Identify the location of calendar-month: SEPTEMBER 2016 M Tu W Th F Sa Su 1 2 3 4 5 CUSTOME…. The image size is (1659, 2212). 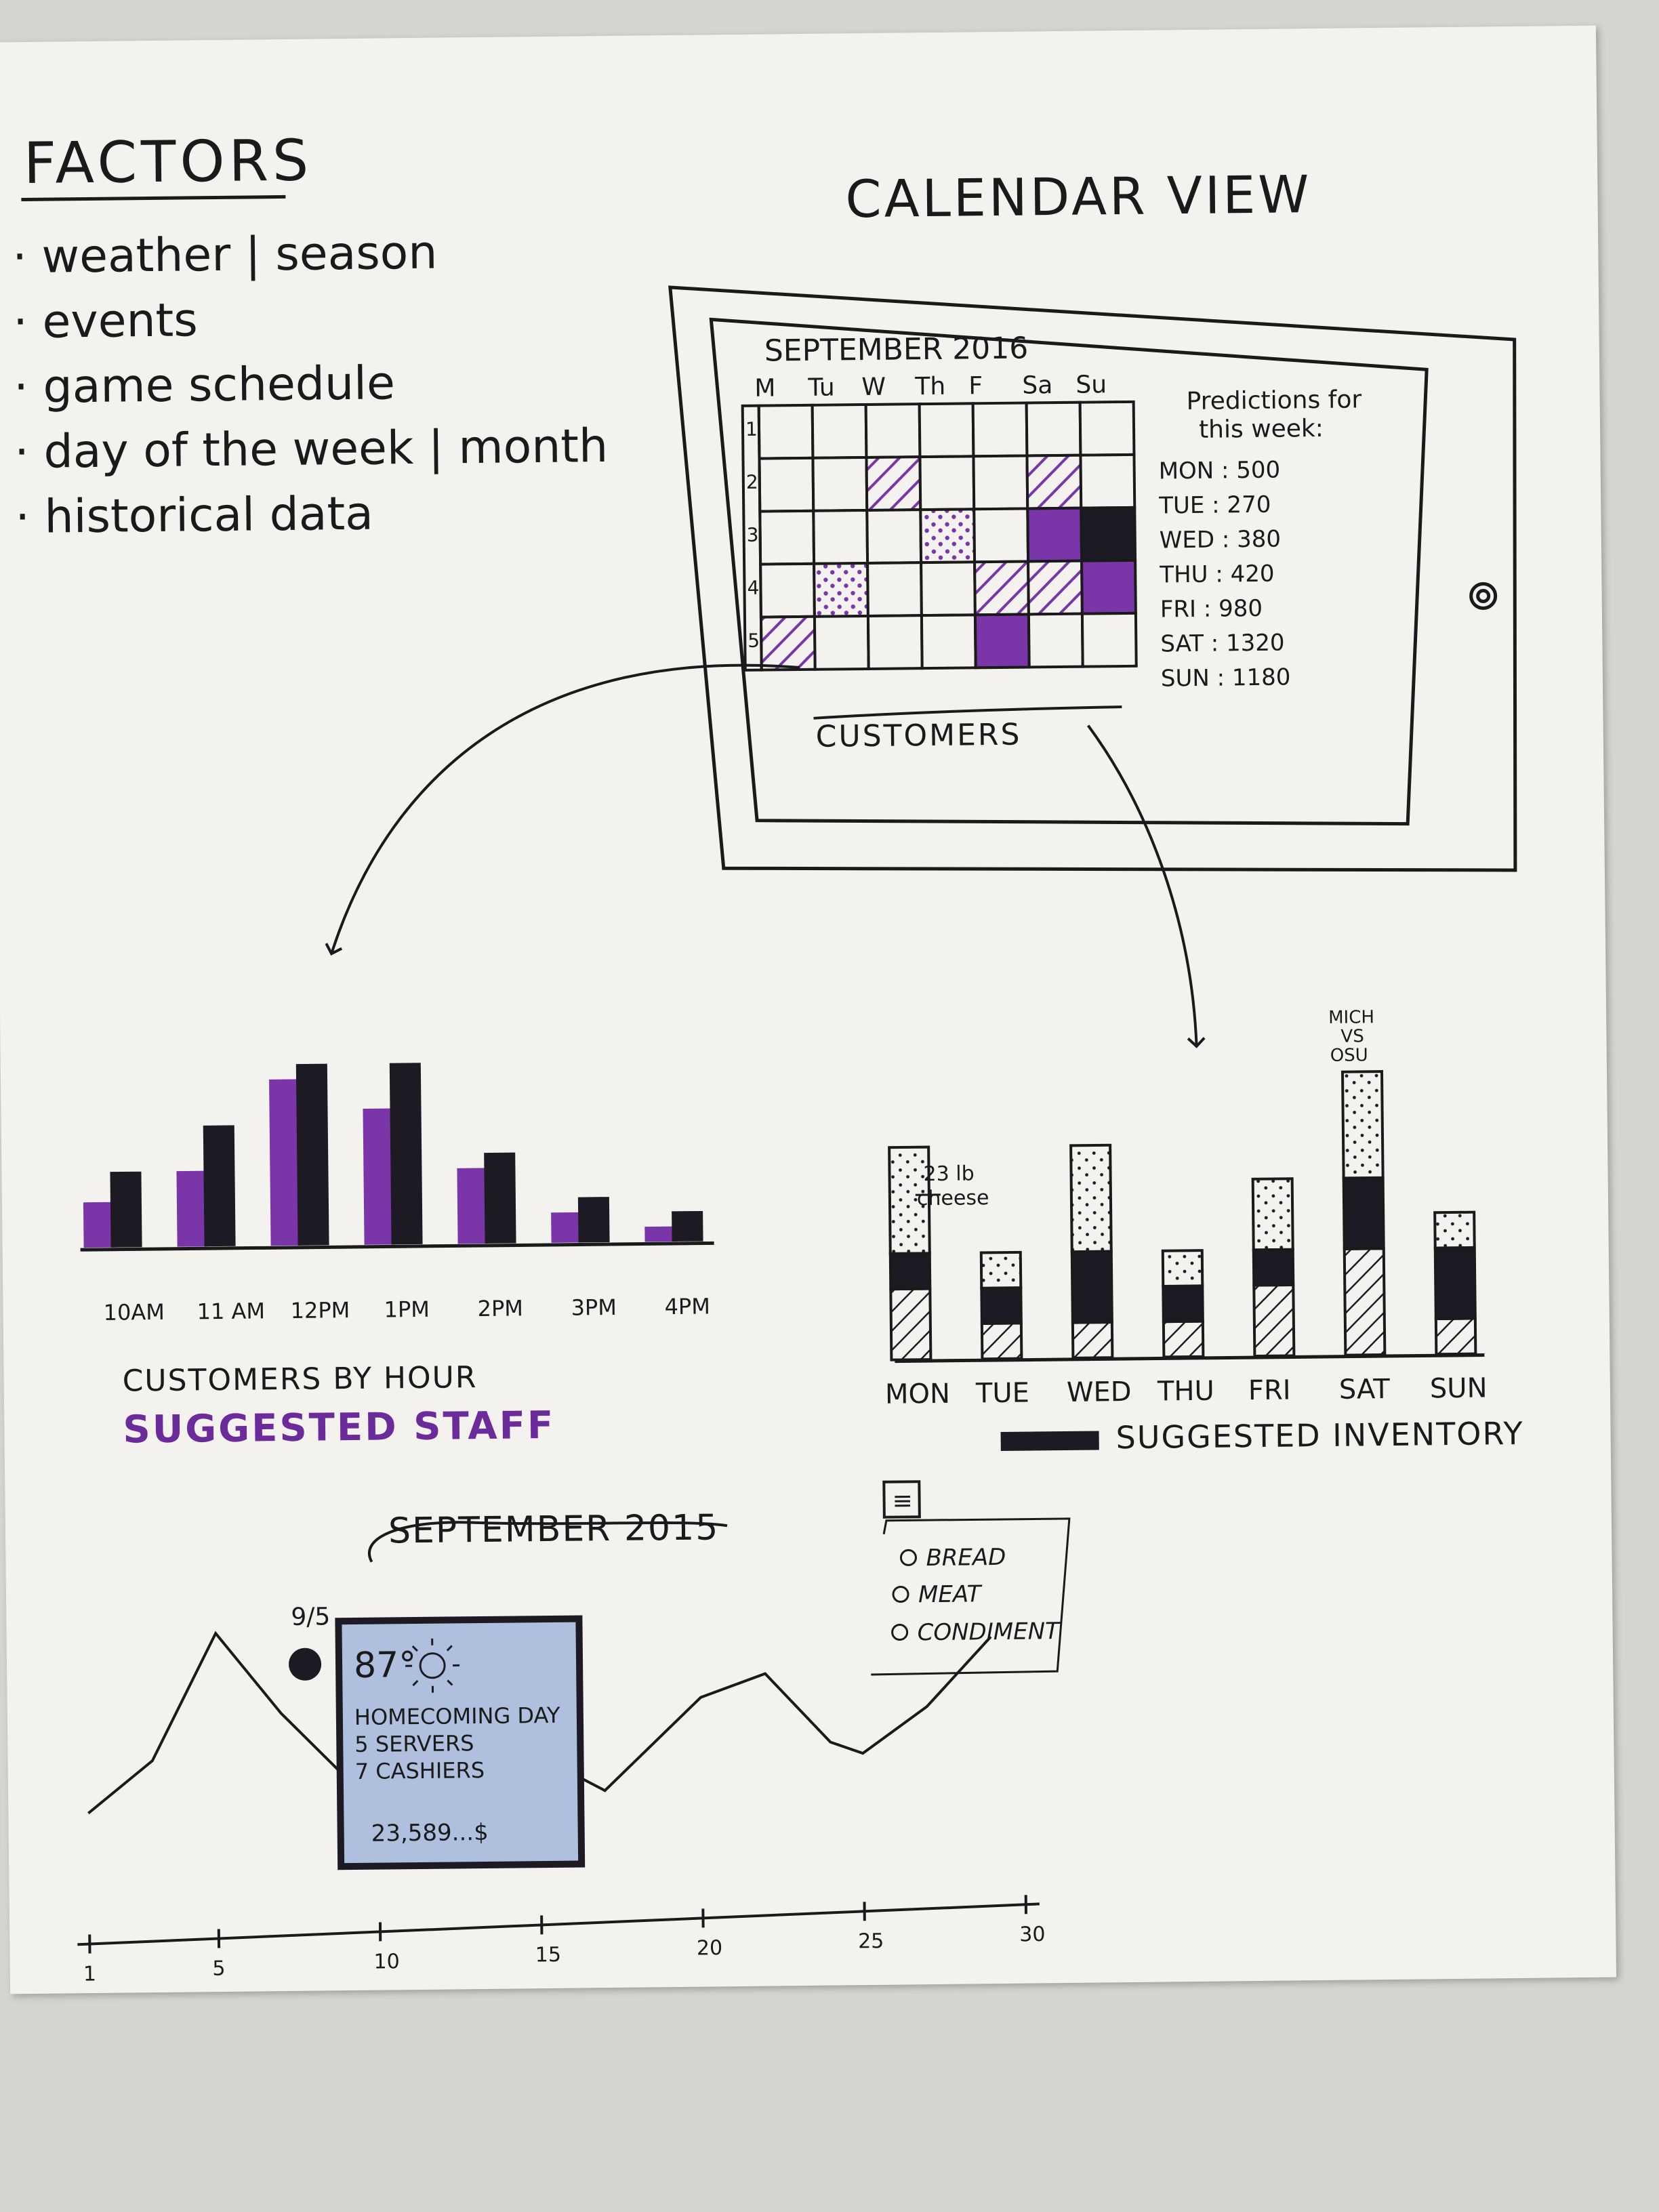
(940, 542).